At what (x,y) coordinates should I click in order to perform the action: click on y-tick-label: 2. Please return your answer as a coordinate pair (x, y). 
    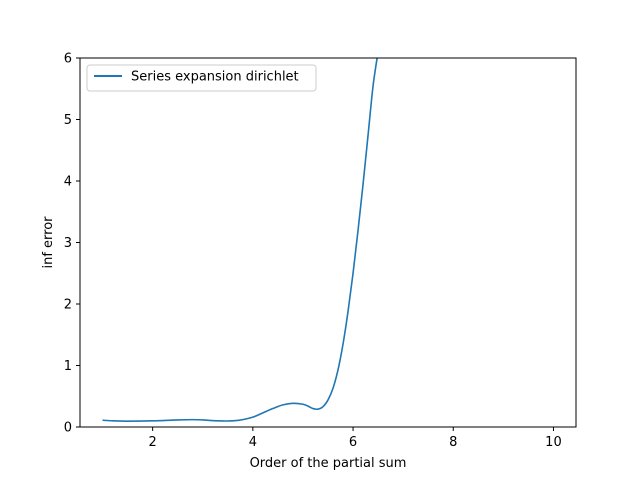
    Looking at the image, I should click on (68, 305).